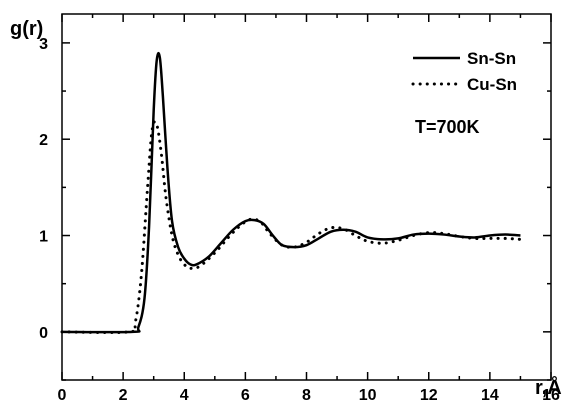 Image resolution: width=577 pixels, height=414 pixels. What do you see at coordinates (43, 333) in the screenshot?
I see `y-tick-label: 0` at bounding box center [43, 333].